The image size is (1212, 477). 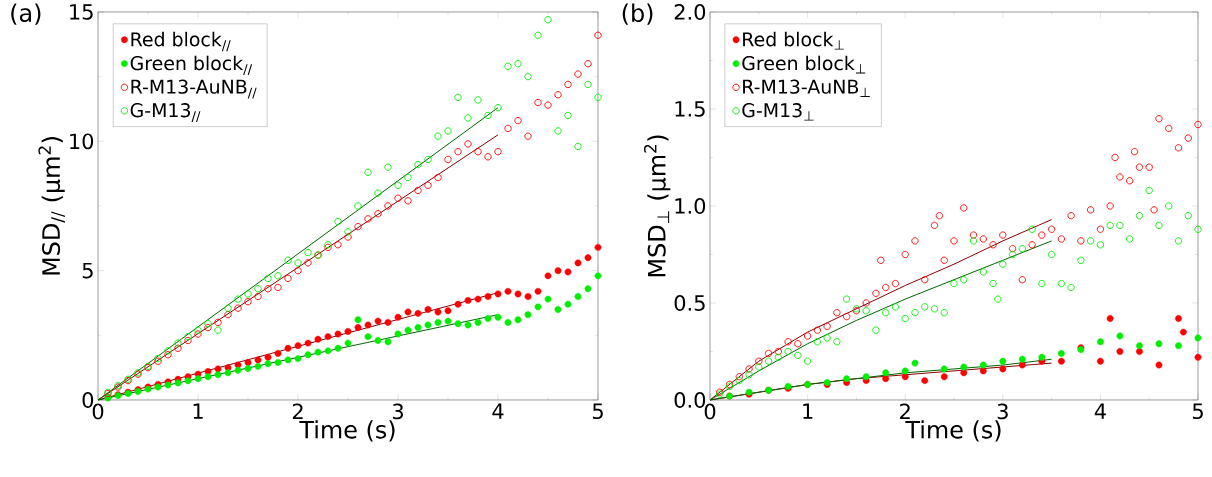 I want to click on y-tick-label: 5, so click(x=87, y=270).